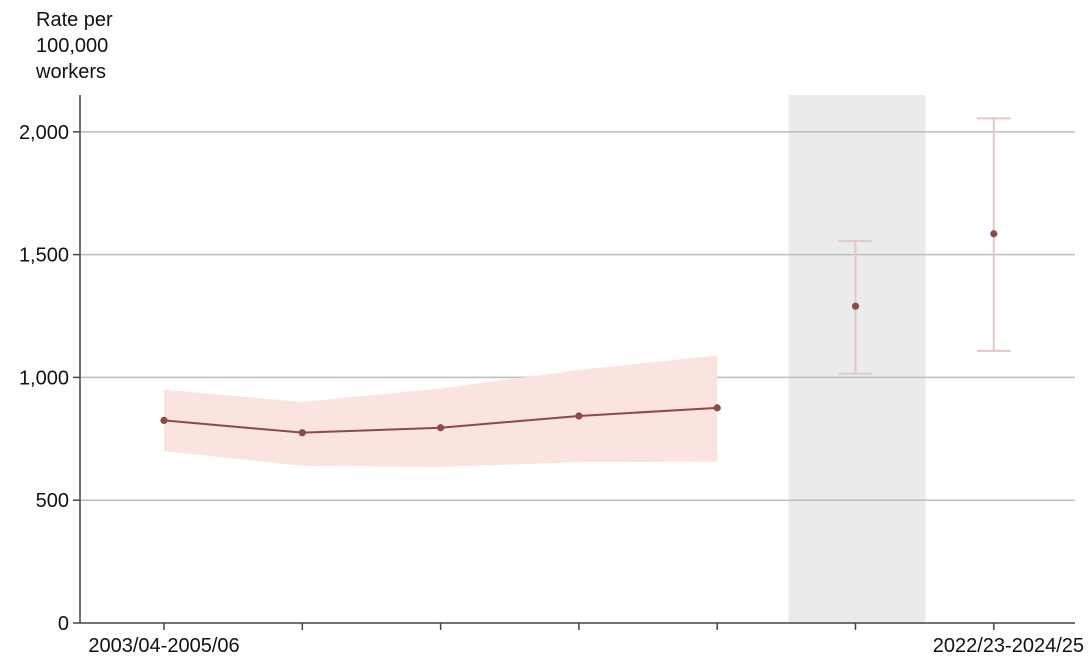 The image size is (1090, 658). What do you see at coordinates (52, 501) in the screenshot?
I see `y-tick-label-1: 500` at bounding box center [52, 501].